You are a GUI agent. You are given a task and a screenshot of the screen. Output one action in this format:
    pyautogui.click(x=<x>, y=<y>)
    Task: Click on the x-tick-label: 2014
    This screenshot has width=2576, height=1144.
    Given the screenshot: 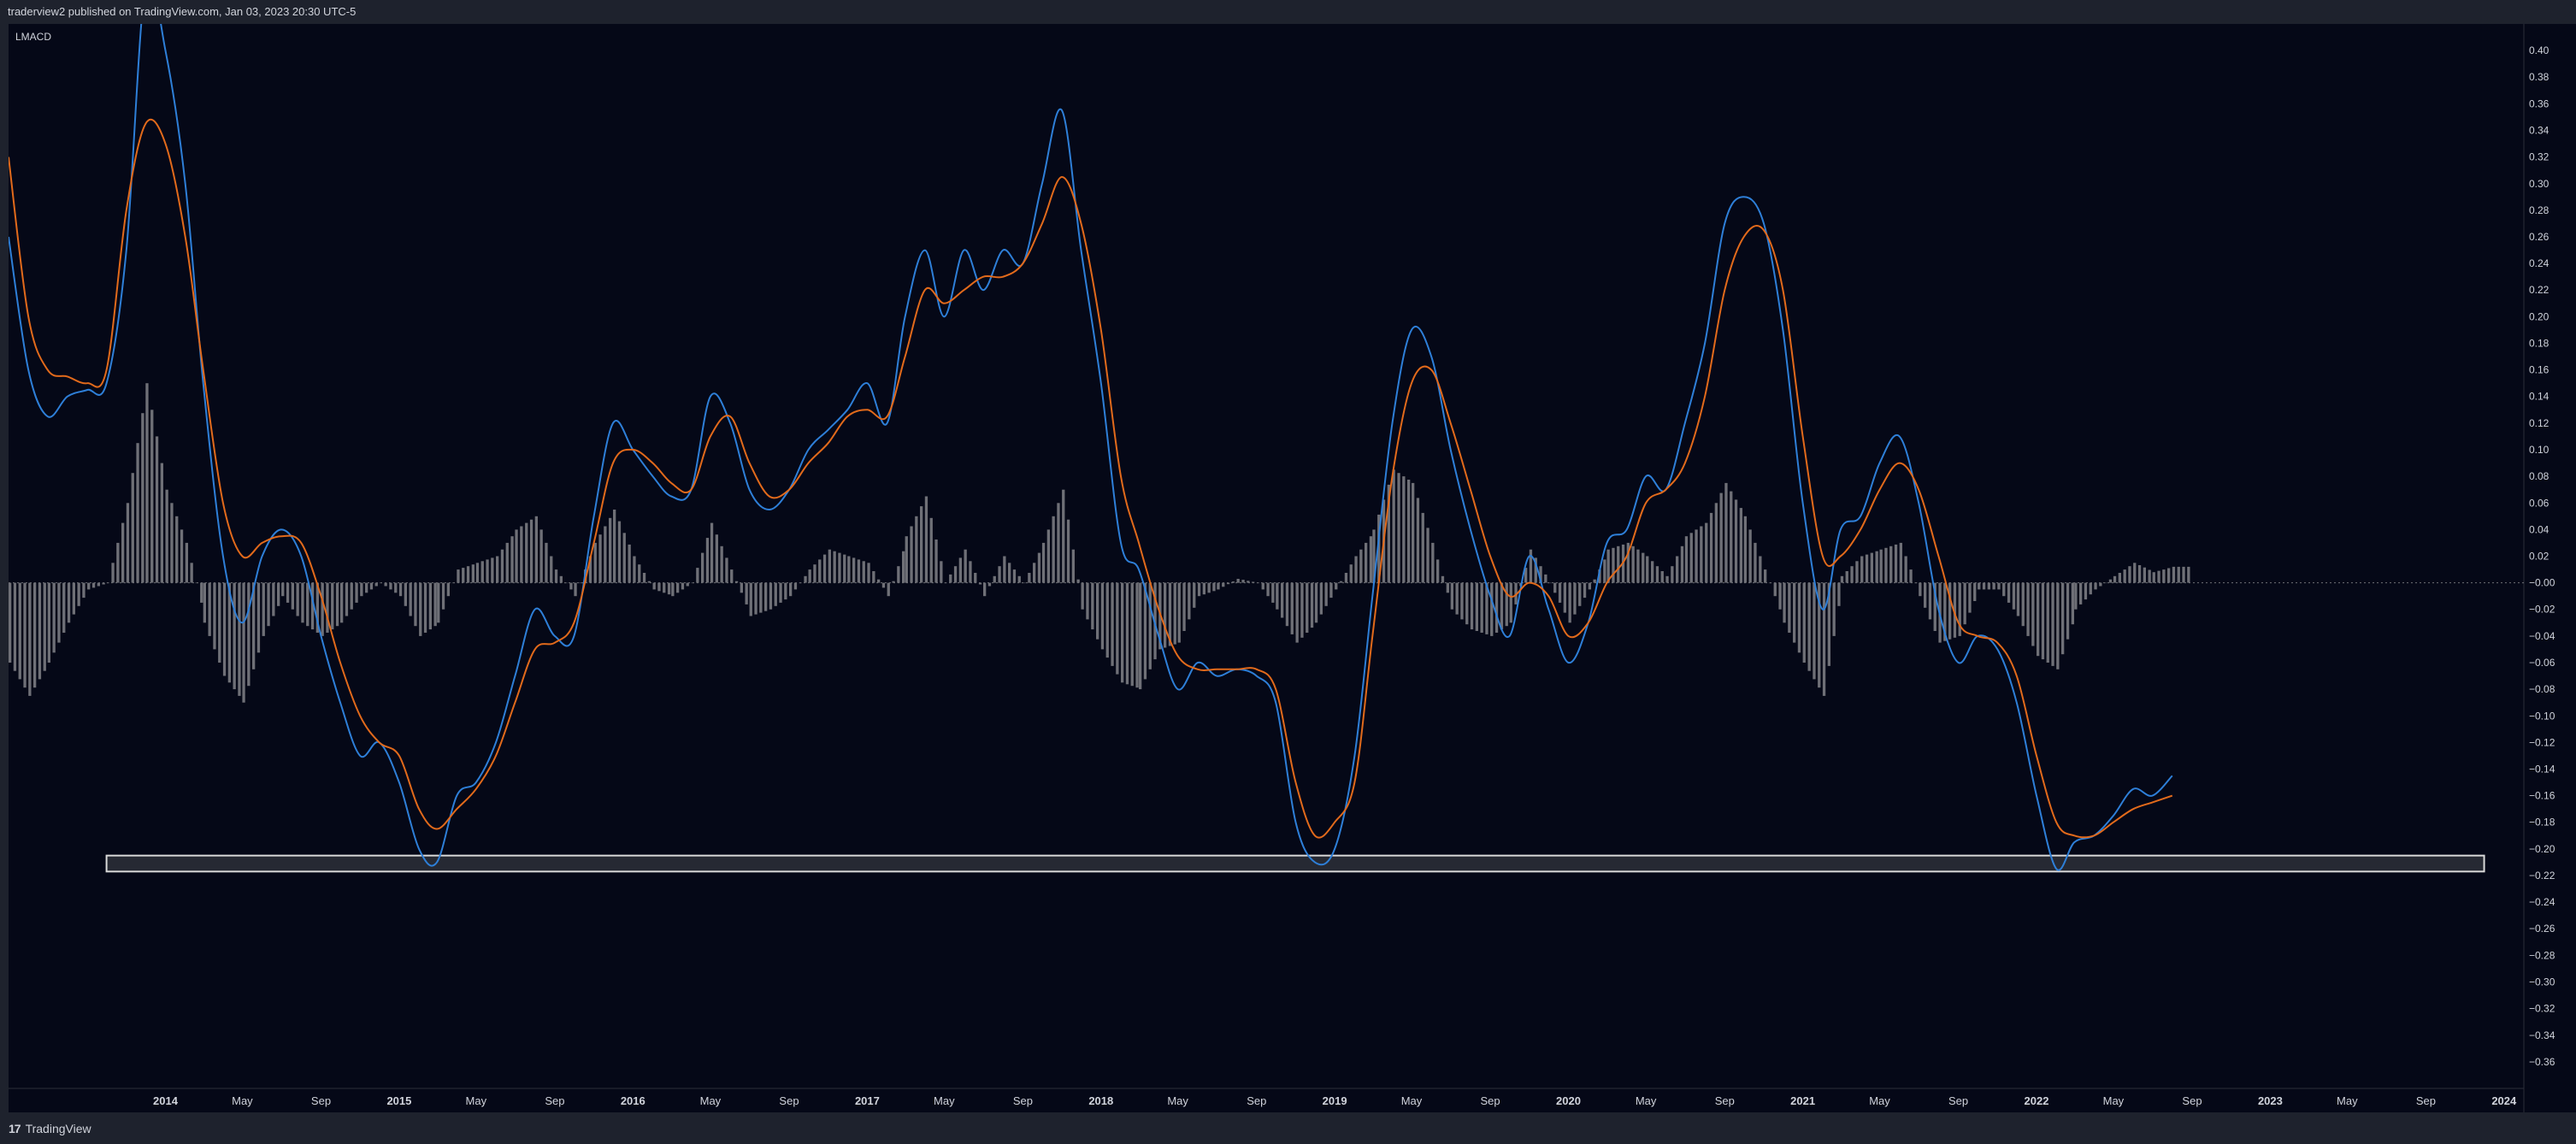 What is the action you would take?
    pyautogui.click(x=166, y=1100)
    